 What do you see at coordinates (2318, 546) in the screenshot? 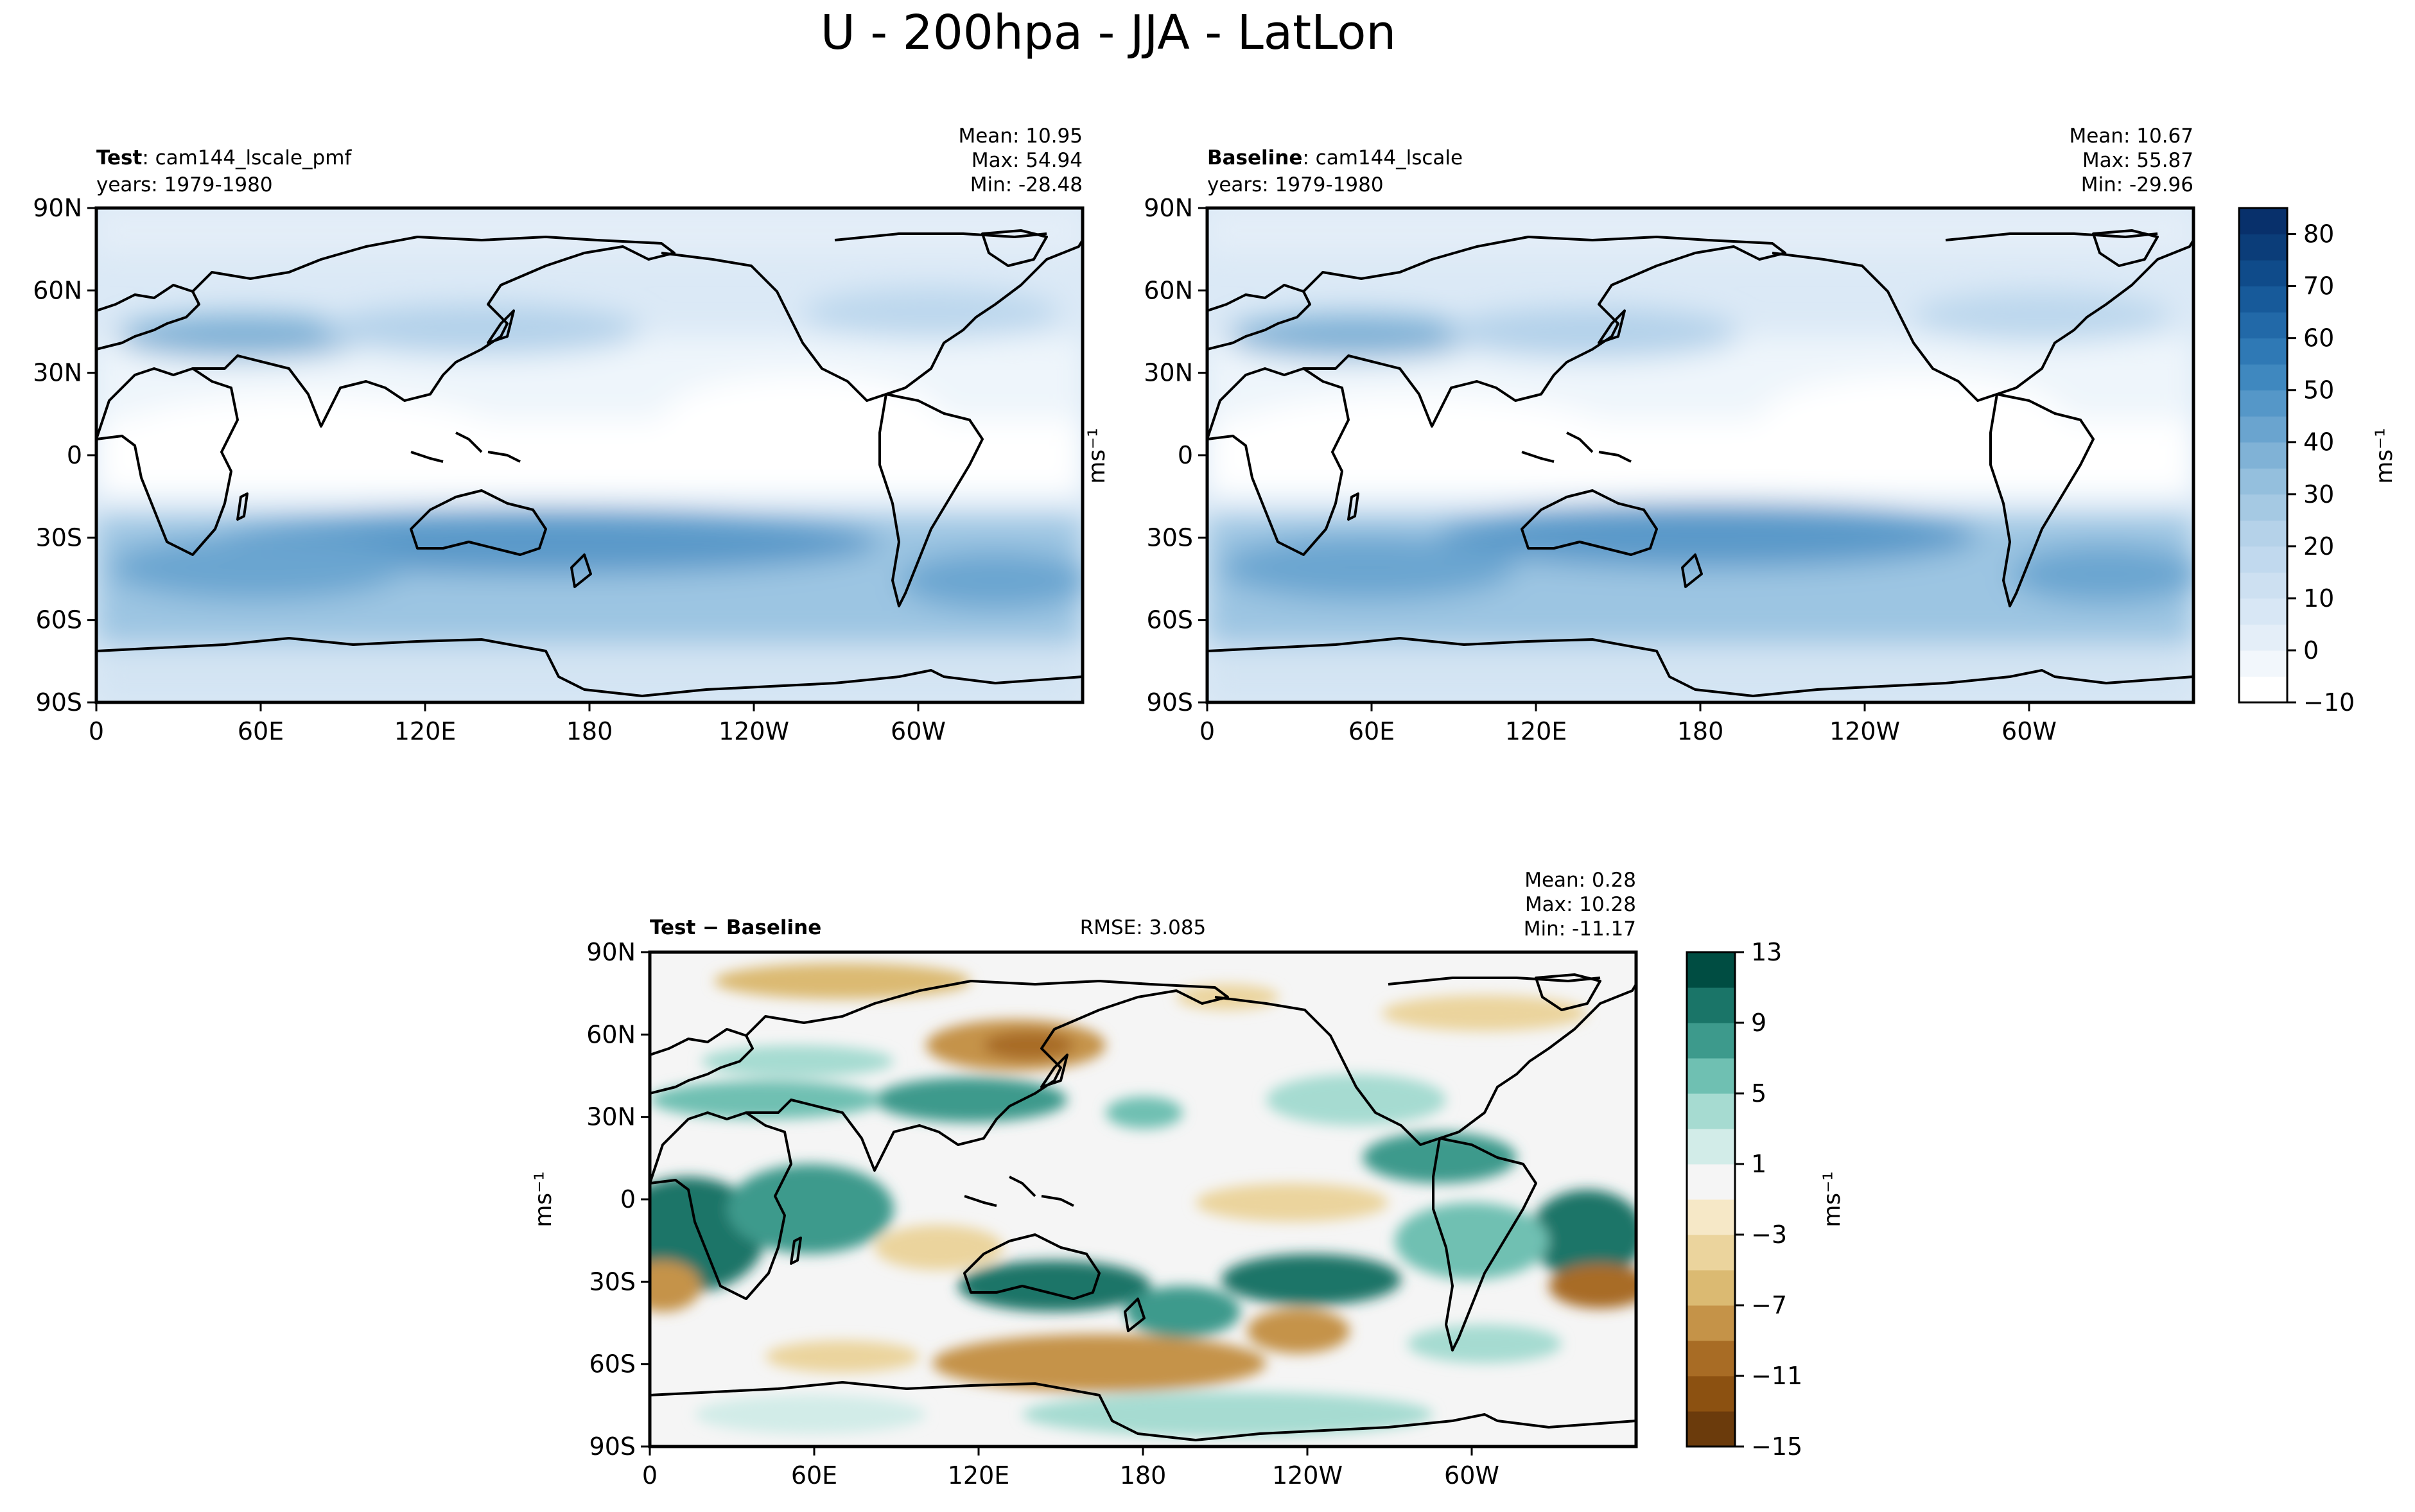
I see `colorbar-tick-label: 20` at bounding box center [2318, 546].